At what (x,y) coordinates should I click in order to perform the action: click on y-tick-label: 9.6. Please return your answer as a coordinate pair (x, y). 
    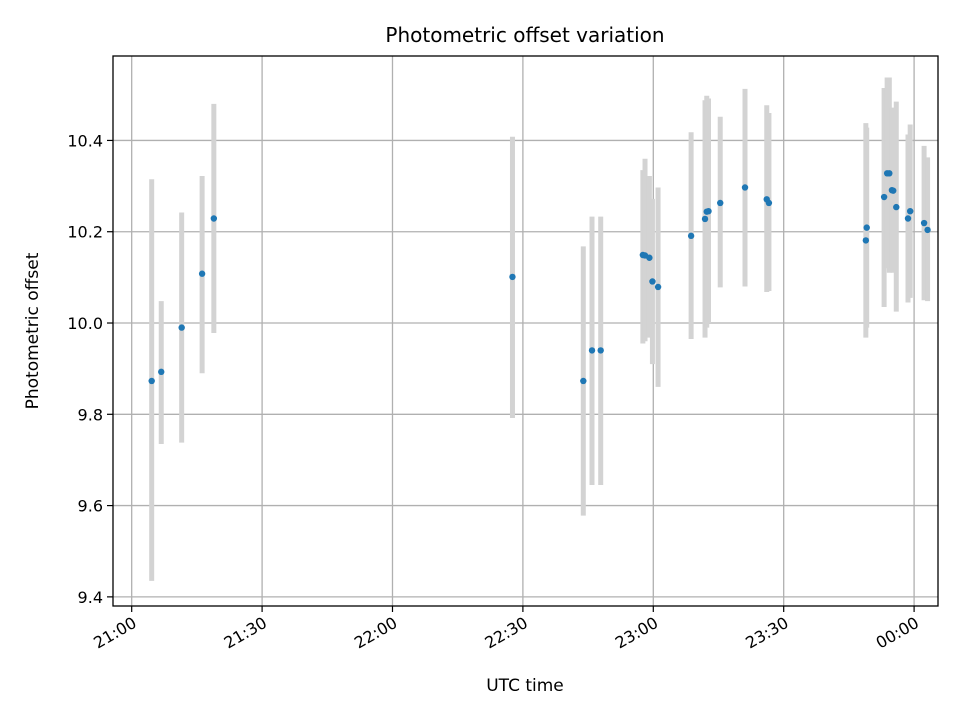
    Looking at the image, I should click on (90, 506).